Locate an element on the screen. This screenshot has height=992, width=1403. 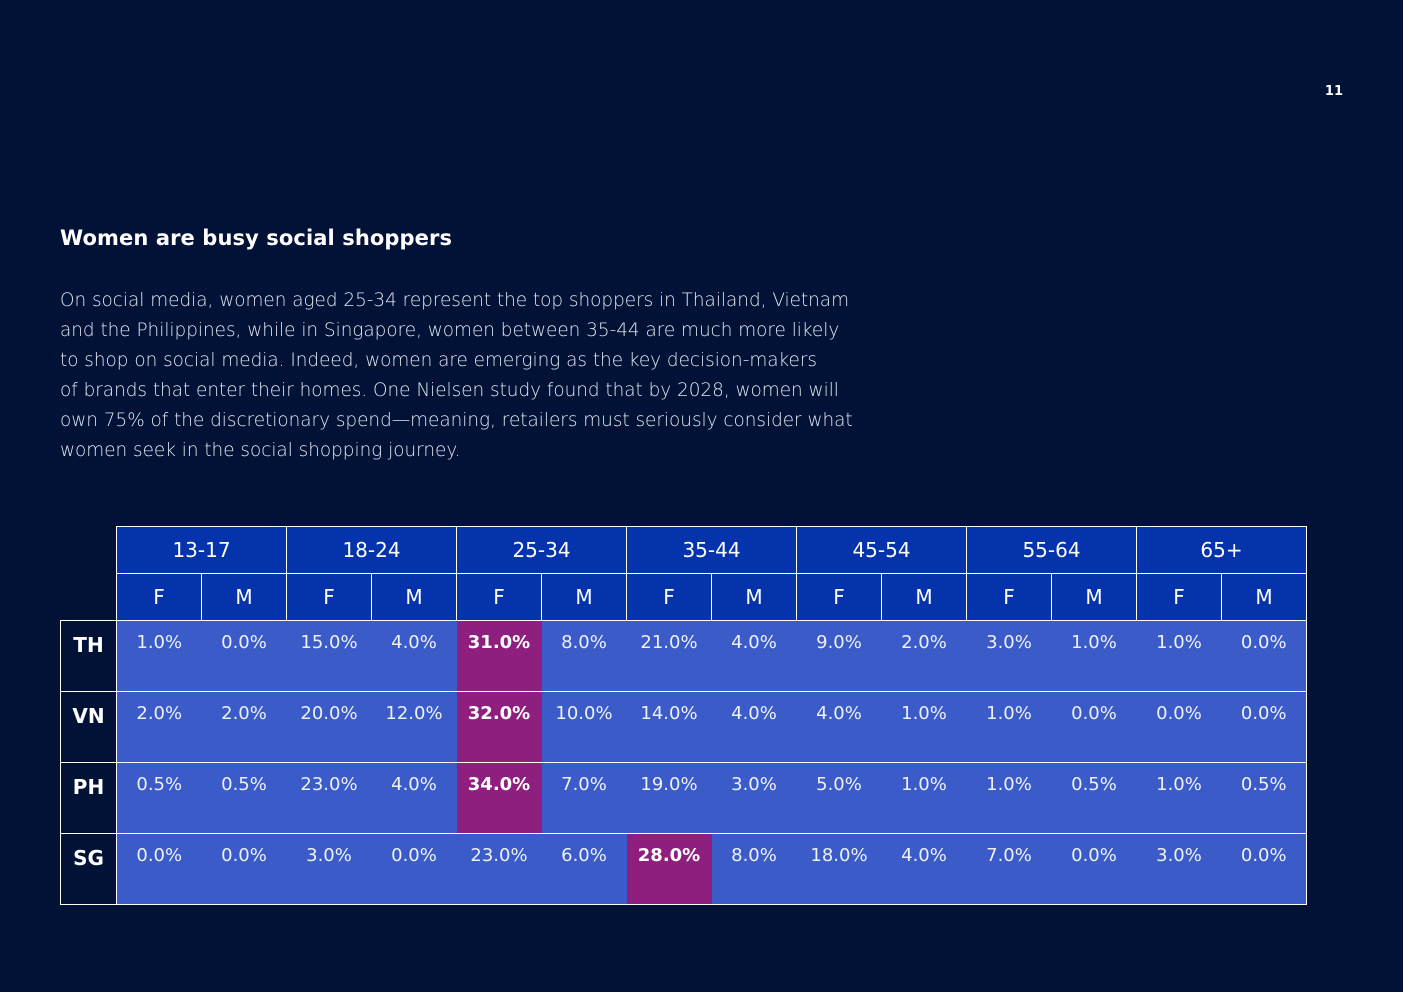
row-country-label: SG is located at coordinates (88, 869).